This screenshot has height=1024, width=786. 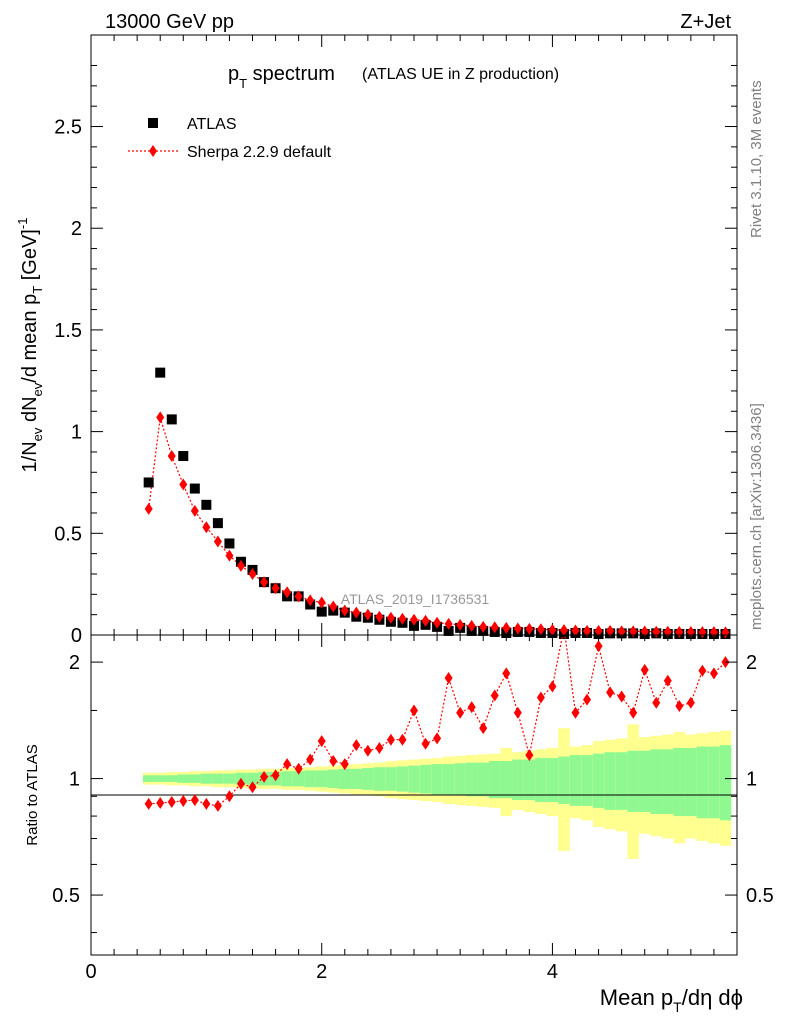 What do you see at coordinates (552, 972) in the screenshot?
I see `x-tick-label: 4` at bounding box center [552, 972].